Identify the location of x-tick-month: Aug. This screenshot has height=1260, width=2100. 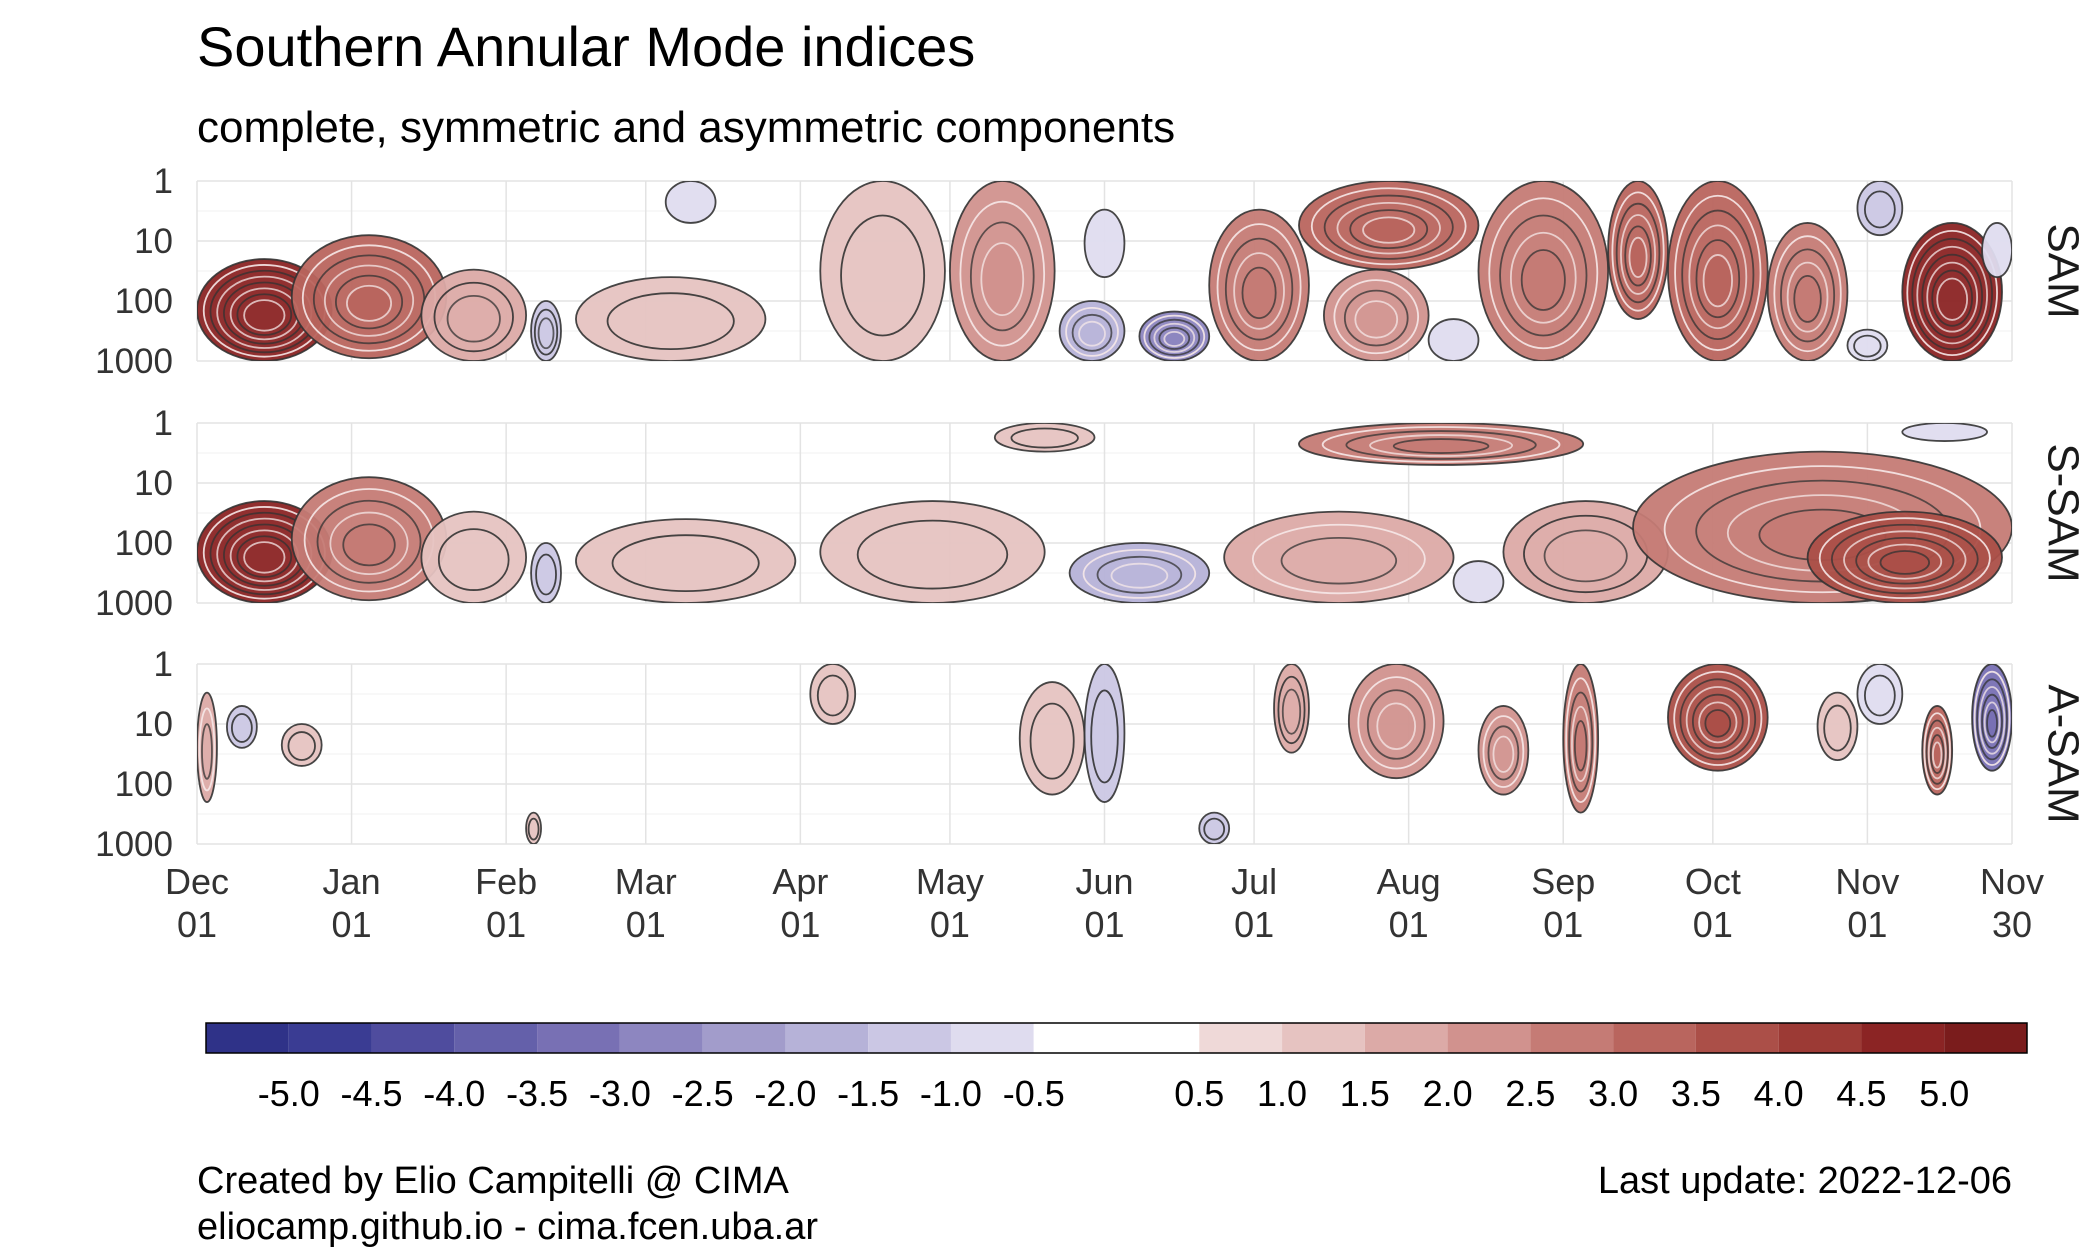
(1409, 881).